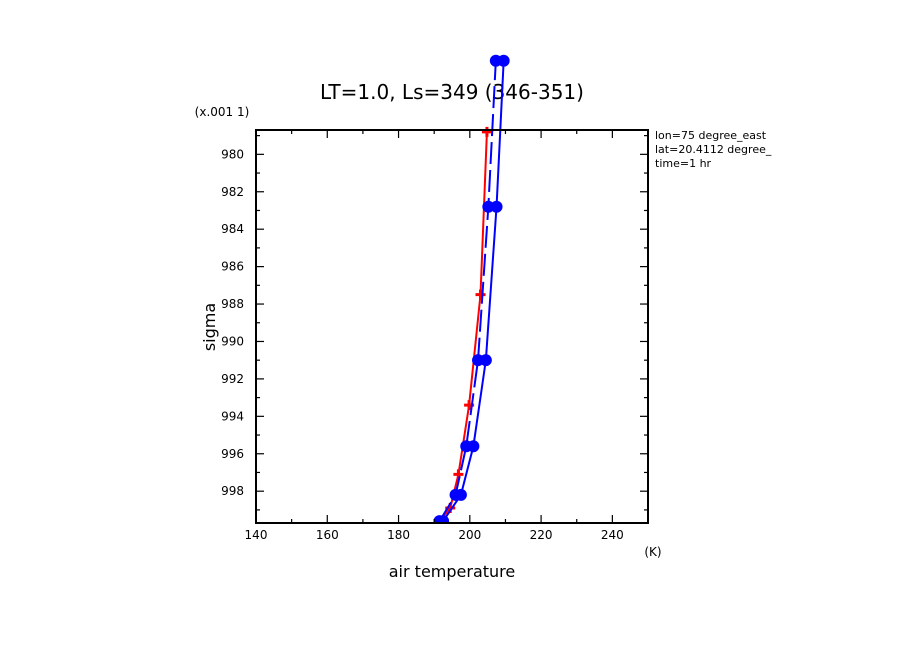 The image size is (904, 654). I want to click on series-layer, so click(471, 289).